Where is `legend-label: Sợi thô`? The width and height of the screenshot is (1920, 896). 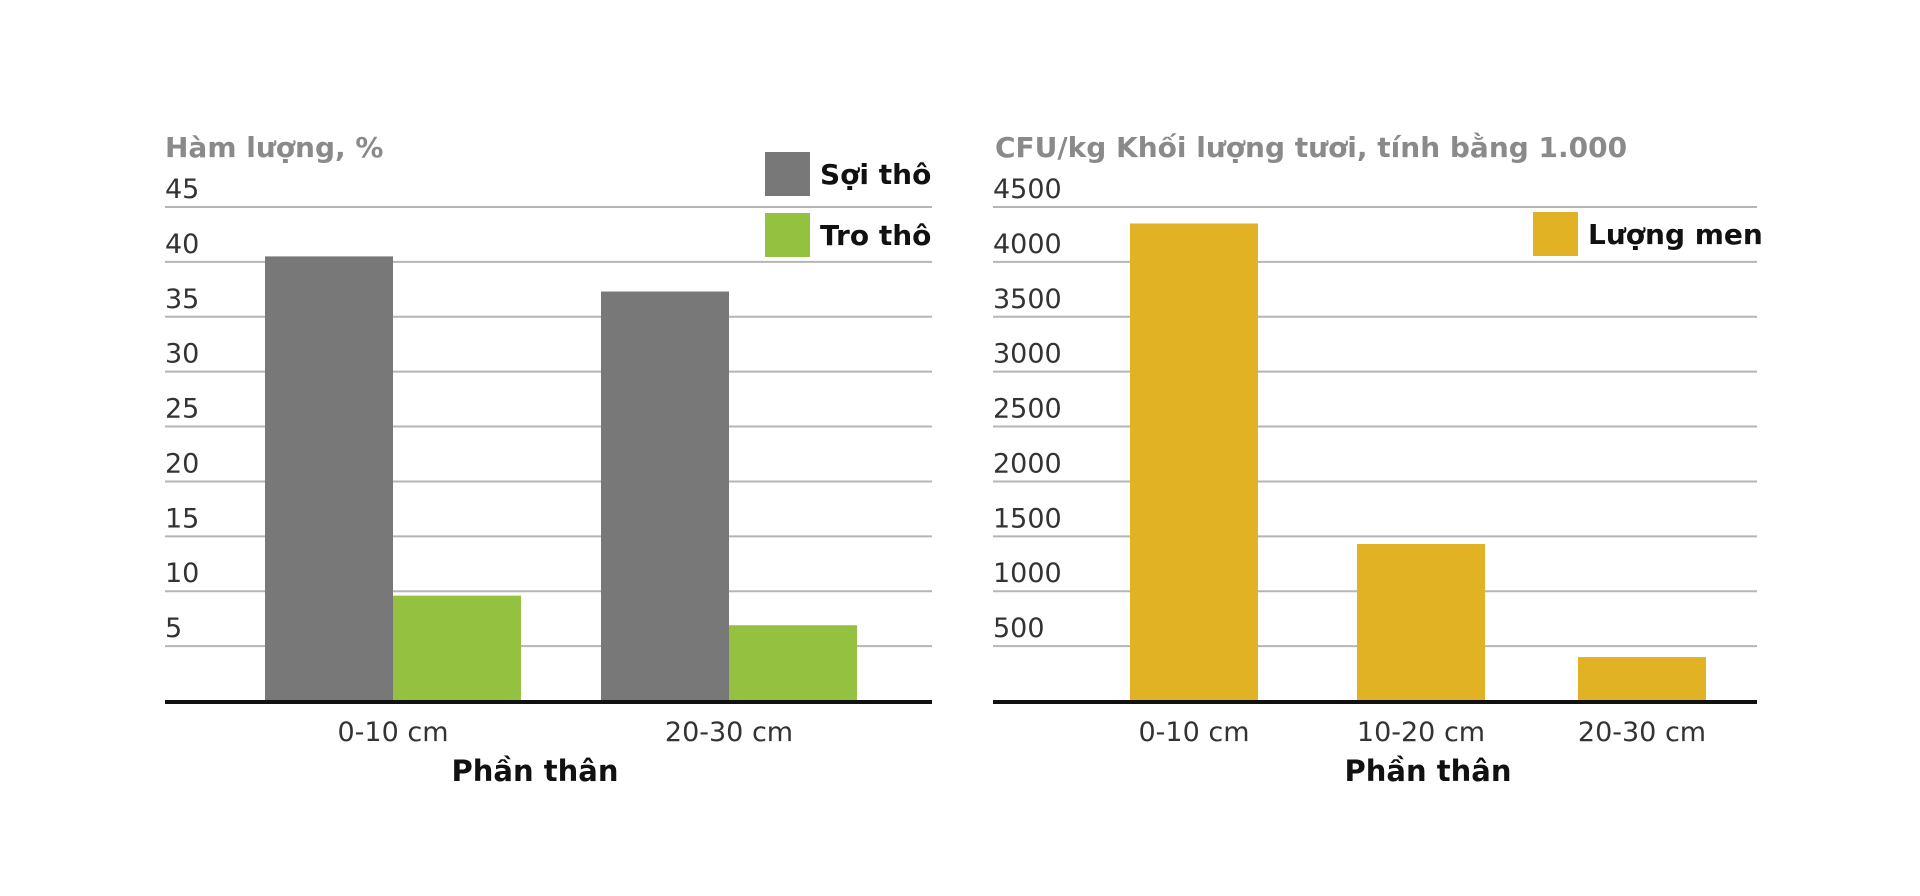
legend-label: Sợi thô is located at coordinates (875, 174).